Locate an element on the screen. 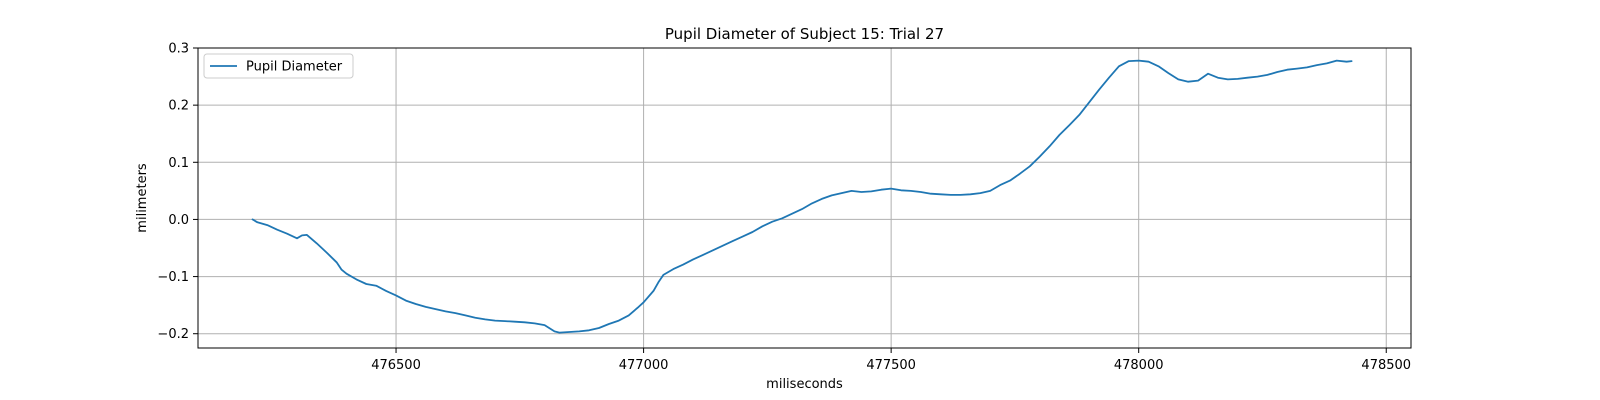  y-tick-label: 0.1 is located at coordinates (178, 163).